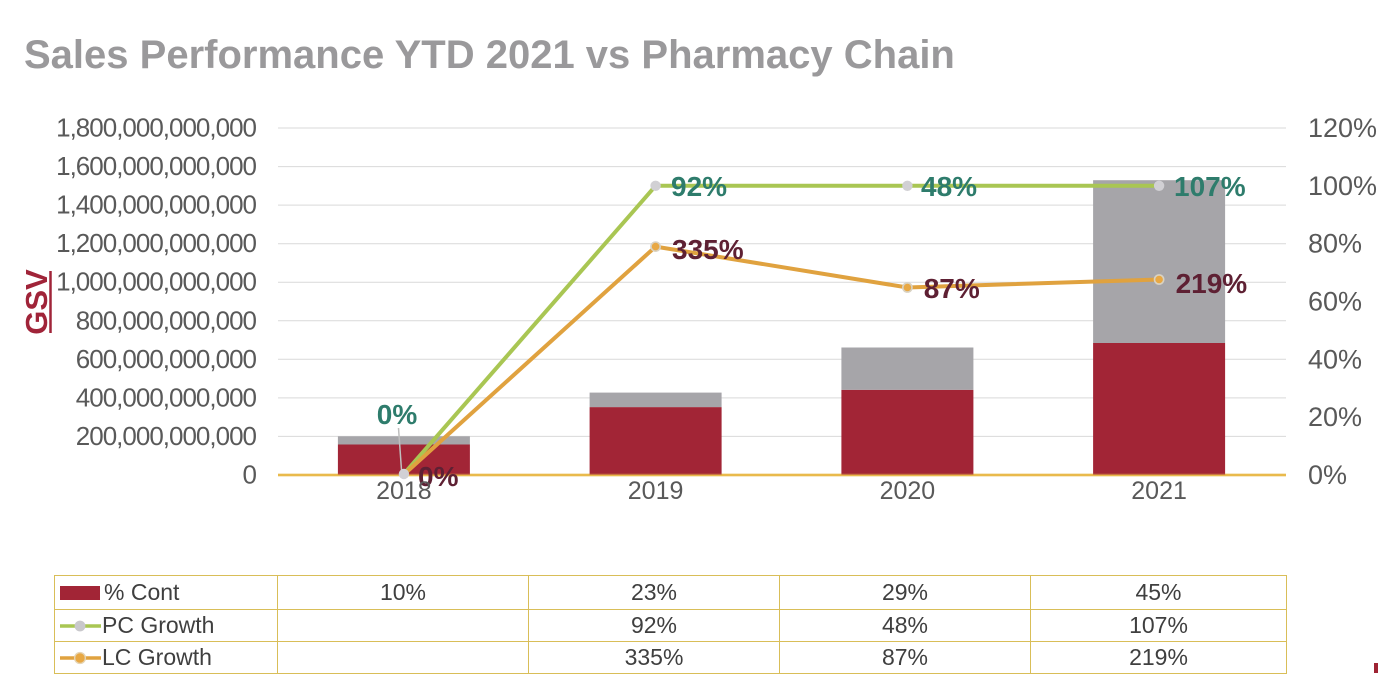 The image size is (1390, 695). Describe the element at coordinates (708, 249) in the screenshot. I see `svg-text: 335%` at that location.